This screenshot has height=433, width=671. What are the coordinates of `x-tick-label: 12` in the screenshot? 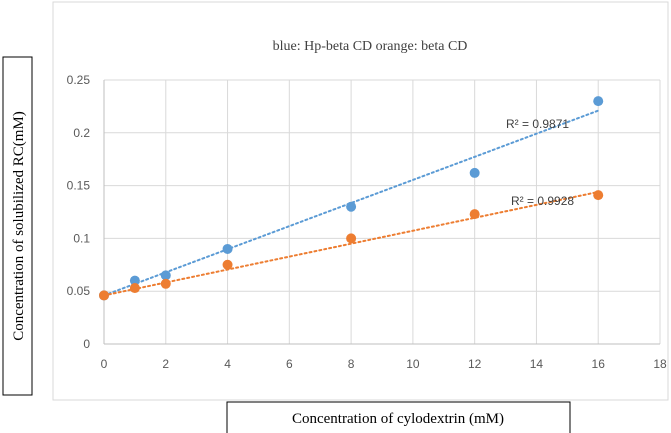 It's located at (475, 364).